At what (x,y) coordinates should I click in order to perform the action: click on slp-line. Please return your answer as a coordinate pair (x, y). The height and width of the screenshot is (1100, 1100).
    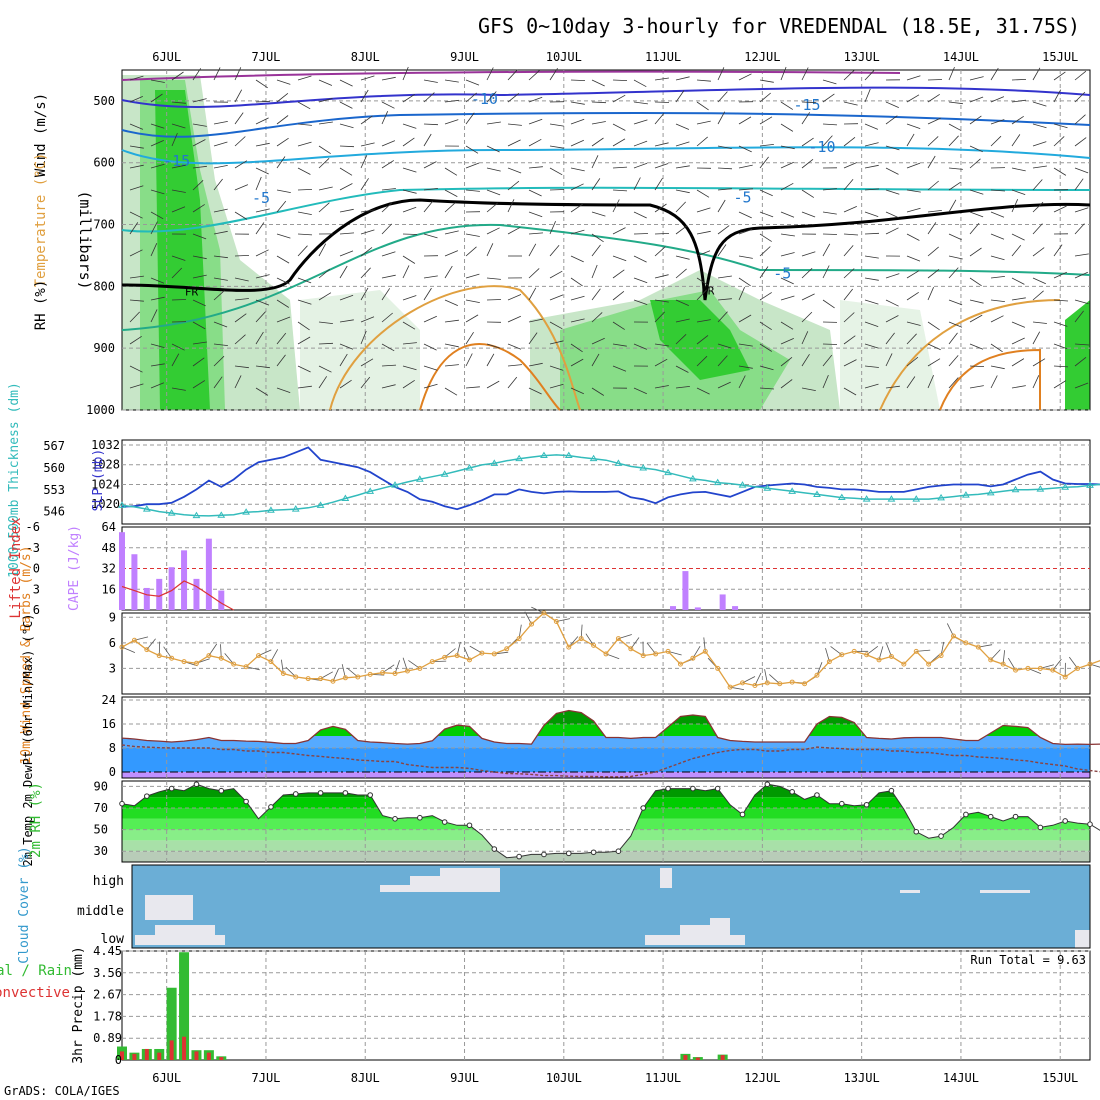
    Looking at the image, I should click on (610, 478).